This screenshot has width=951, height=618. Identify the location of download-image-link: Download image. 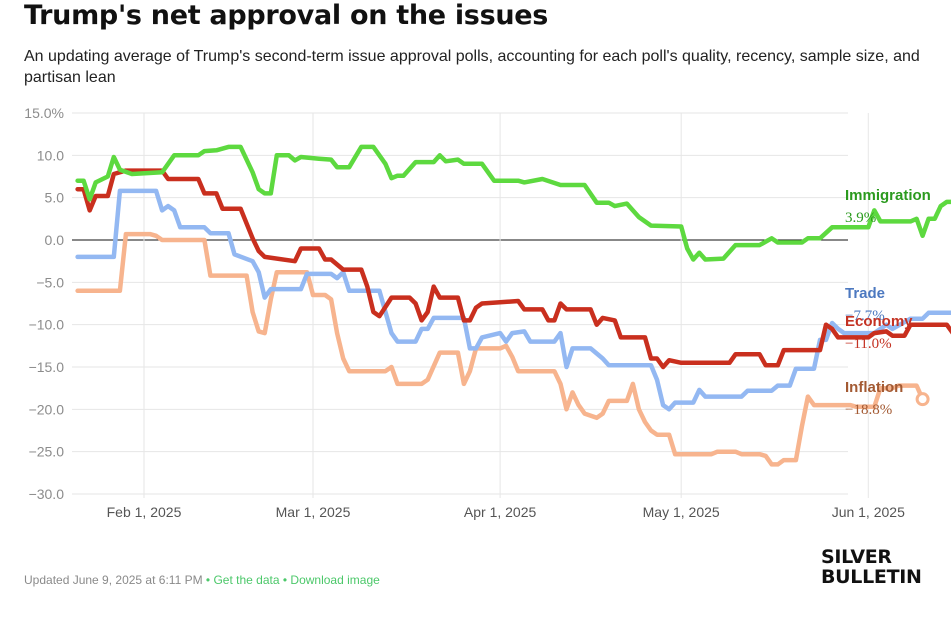
(335, 580).